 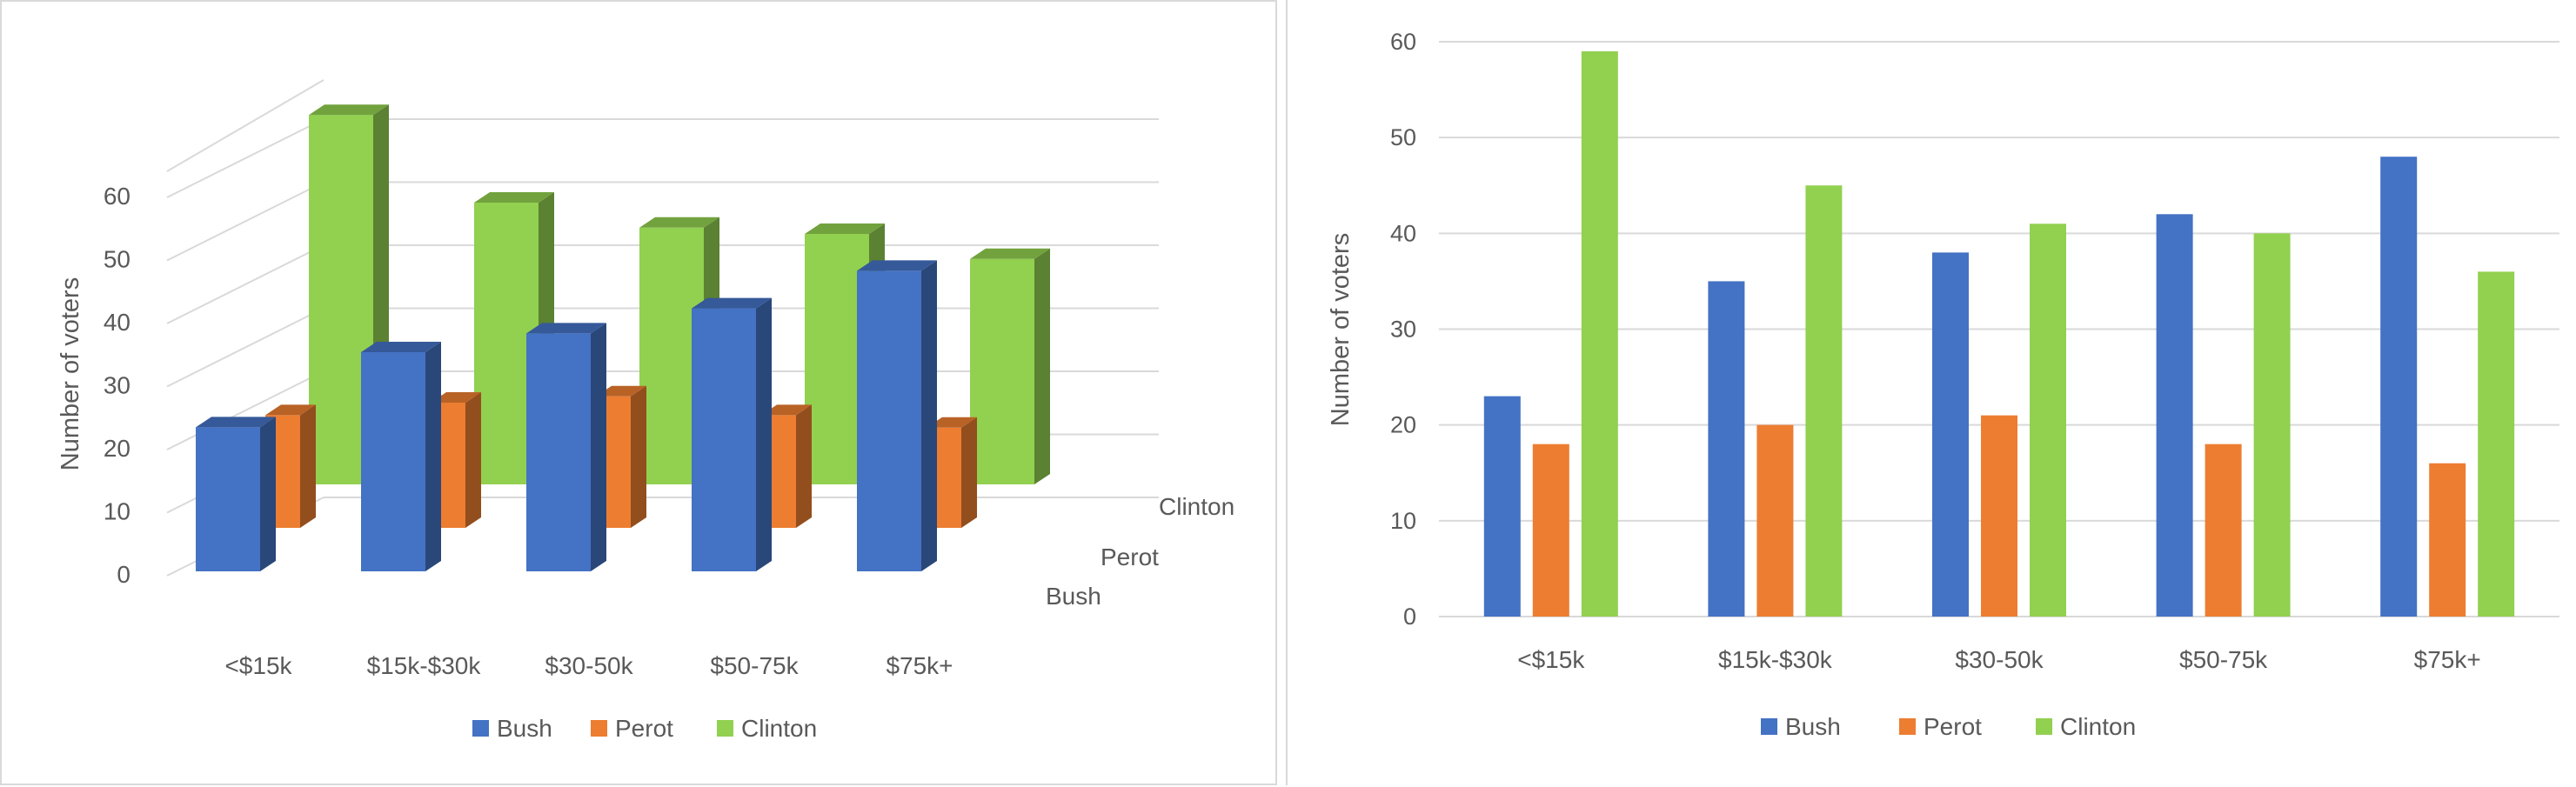 What do you see at coordinates (1073, 596) in the screenshot?
I see `depth-axis-label: Bush` at bounding box center [1073, 596].